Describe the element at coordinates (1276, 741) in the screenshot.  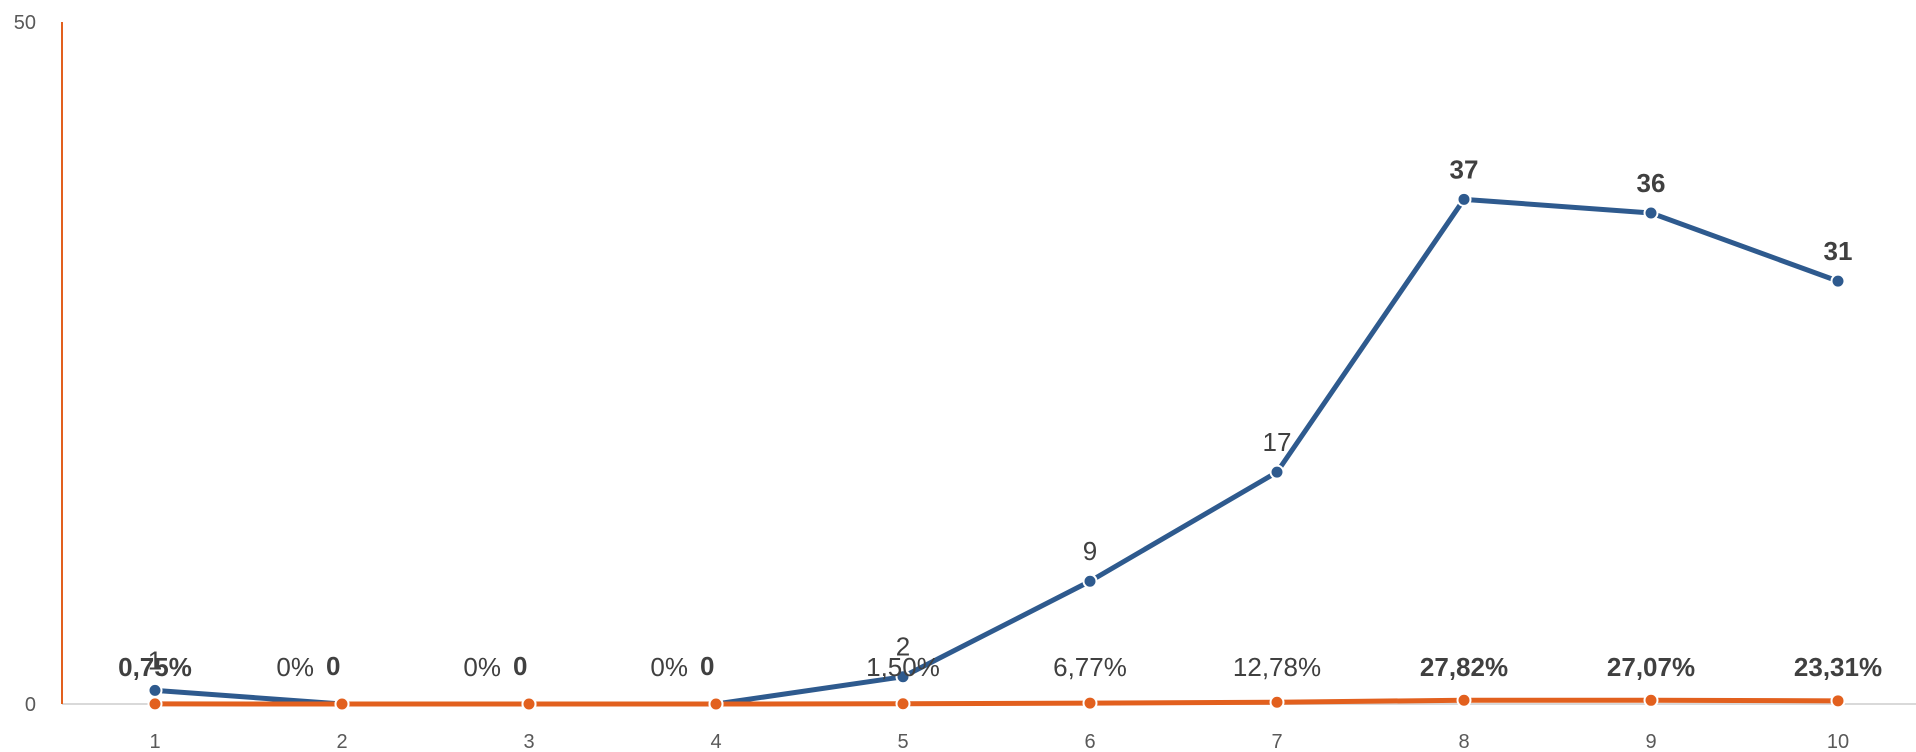
I see `x-tick-label: 7` at that location.